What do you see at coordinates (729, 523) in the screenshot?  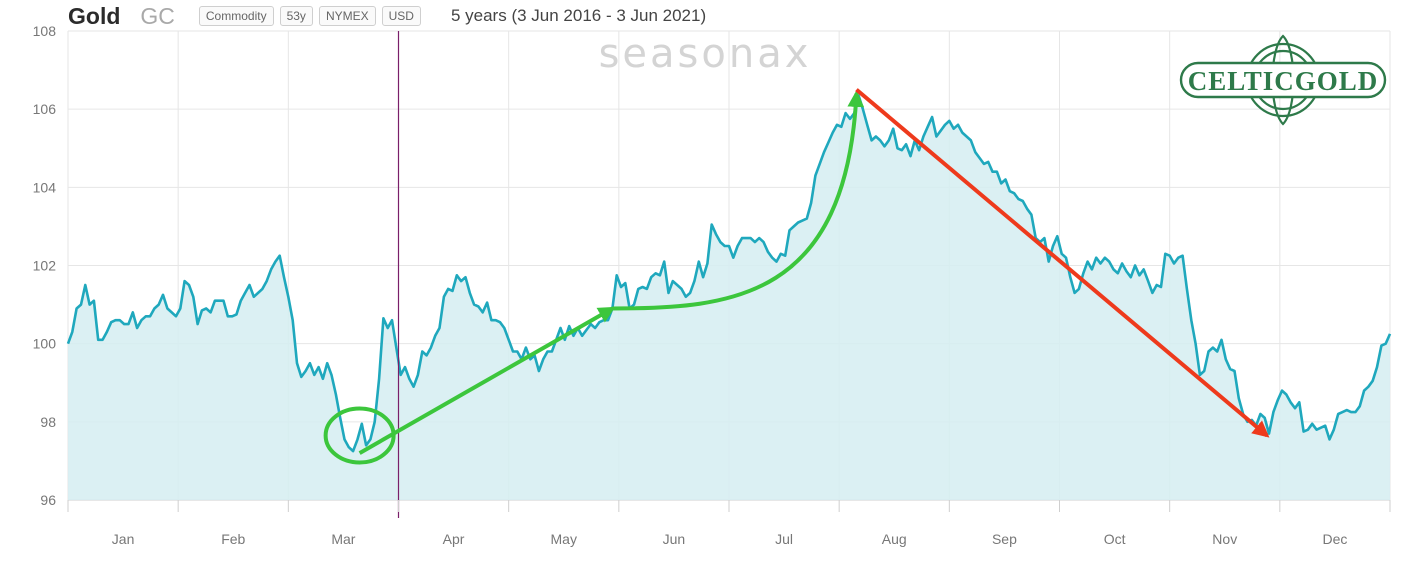 I see `x-axis: Jan Feb Mar Apr May Jun Jul Aug Sep Oct Nov Dec` at bounding box center [729, 523].